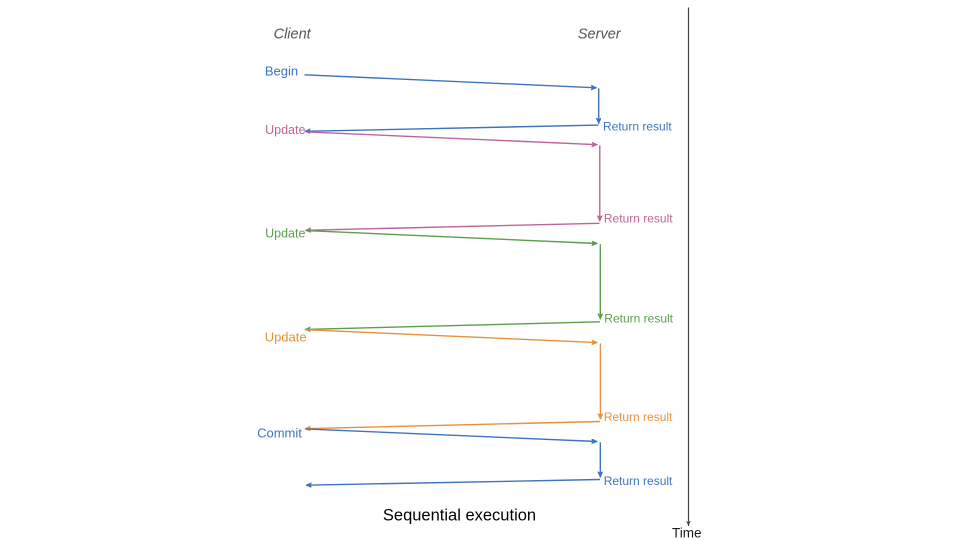 This screenshot has width=960, height=540. I want to click on svg-text: Begin, so click(281, 70).